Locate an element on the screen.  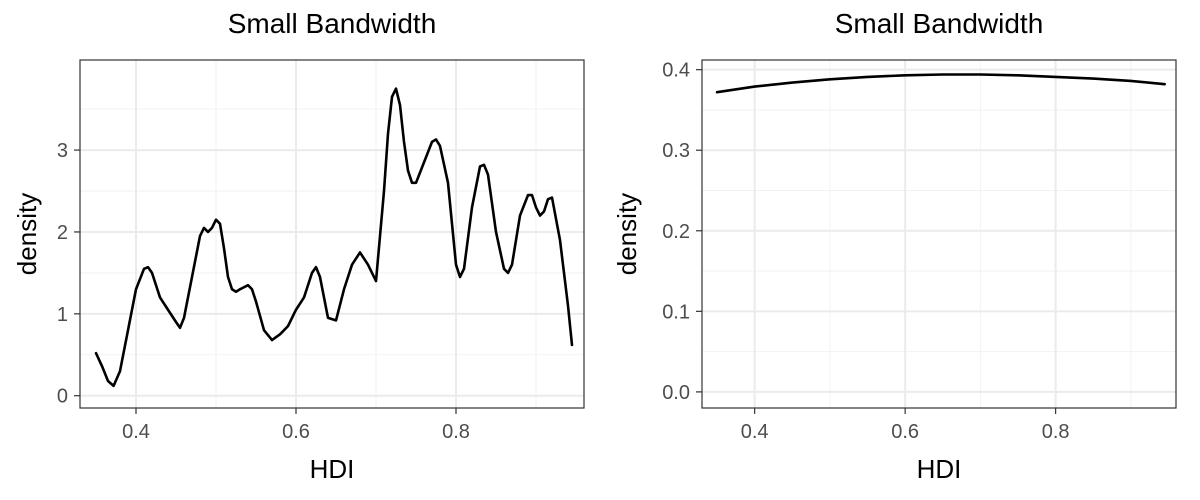
y-tick-label: 0.3 is located at coordinates (676, 151).